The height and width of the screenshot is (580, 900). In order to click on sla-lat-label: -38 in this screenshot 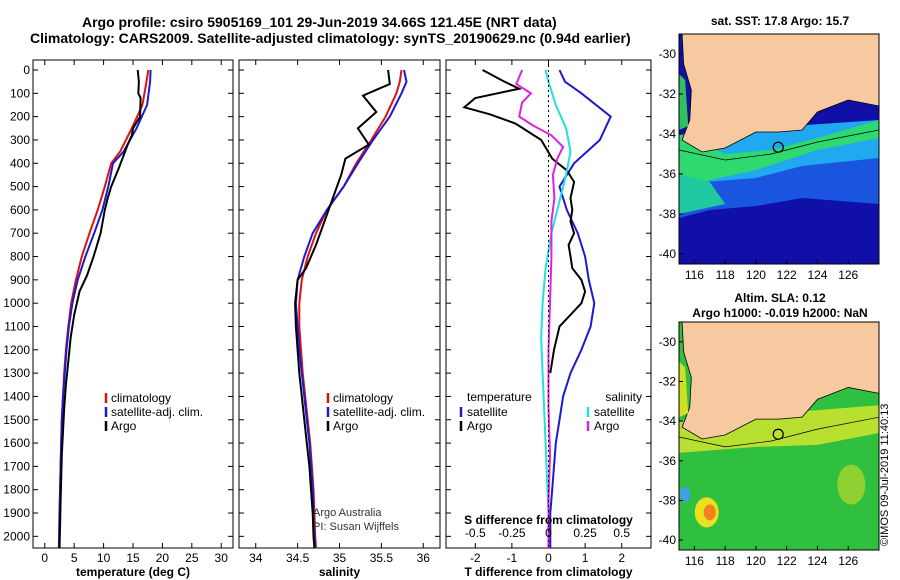, I will do `click(668, 500)`.